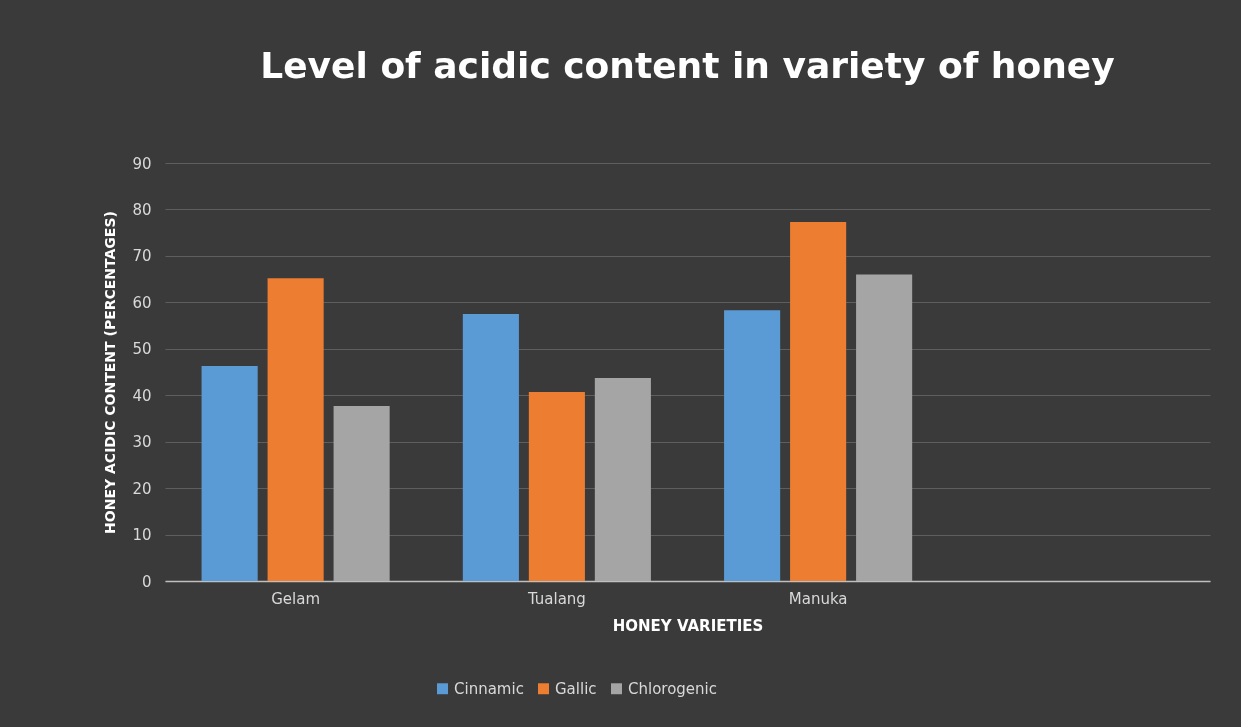 The width and height of the screenshot is (1241, 727). Describe the element at coordinates (146, 581) in the screenshot. I see `y-tick-label: 0` at that location.